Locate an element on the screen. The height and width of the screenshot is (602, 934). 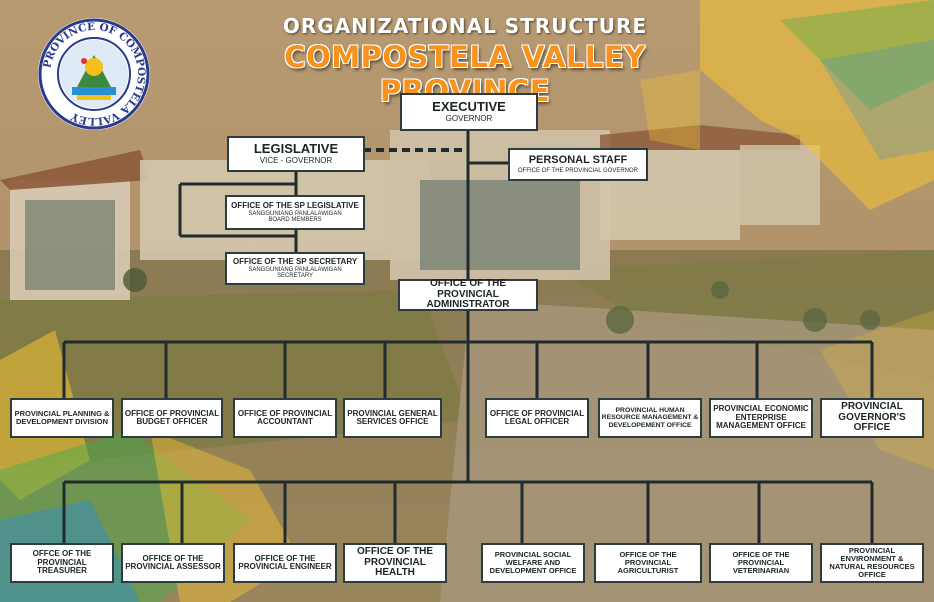
box-row1-governors-office: PROVINCIAL GOVERNOR'S OFFICE is located at coordinates (872, 418).